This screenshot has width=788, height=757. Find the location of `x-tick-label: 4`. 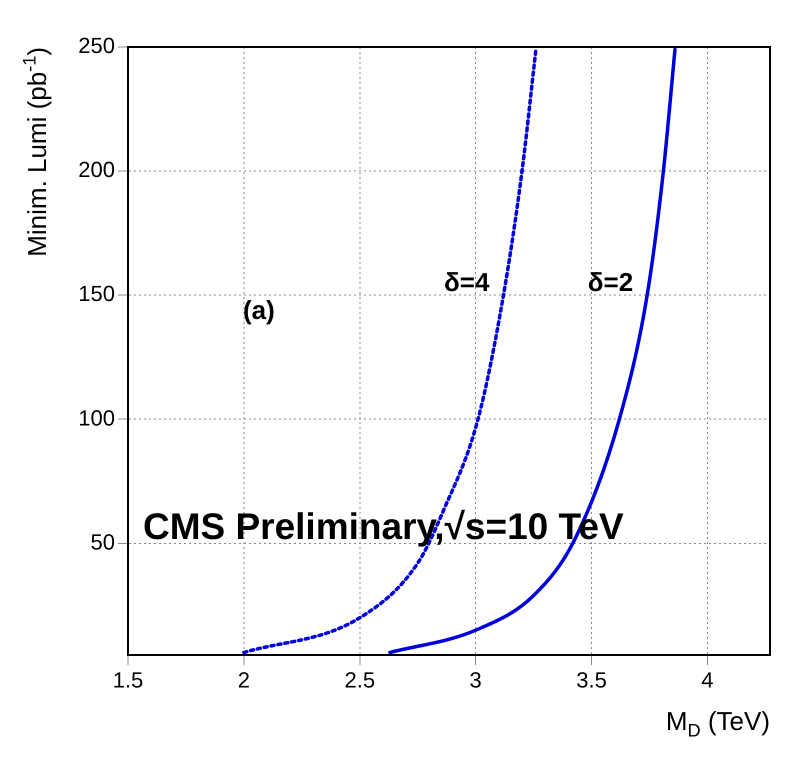

x-tick-label: 4 is located at coordinates (707, 679).